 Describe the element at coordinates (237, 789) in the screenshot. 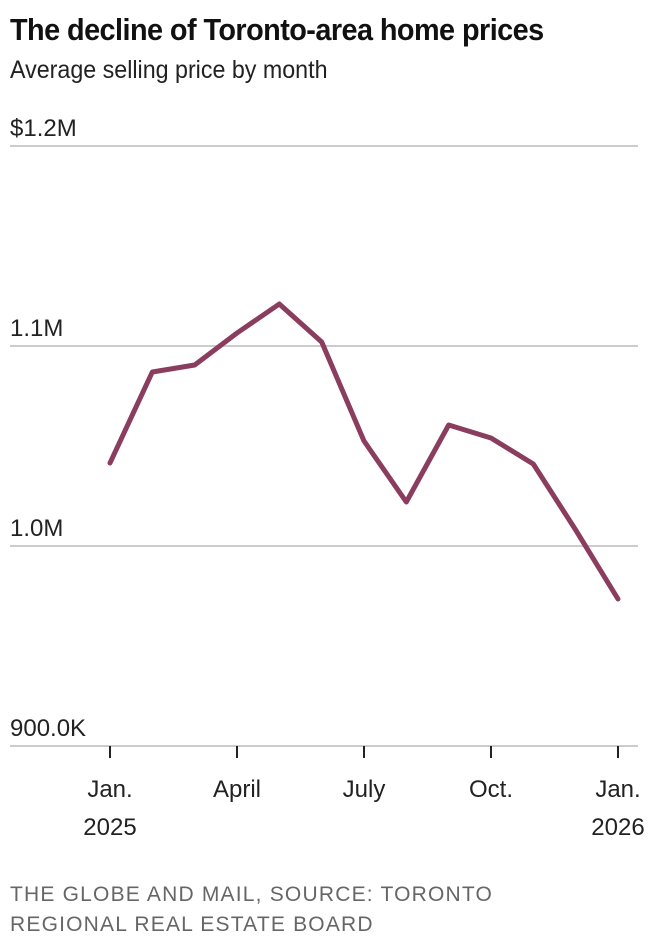

I see `x-tick-label: April` at that location.